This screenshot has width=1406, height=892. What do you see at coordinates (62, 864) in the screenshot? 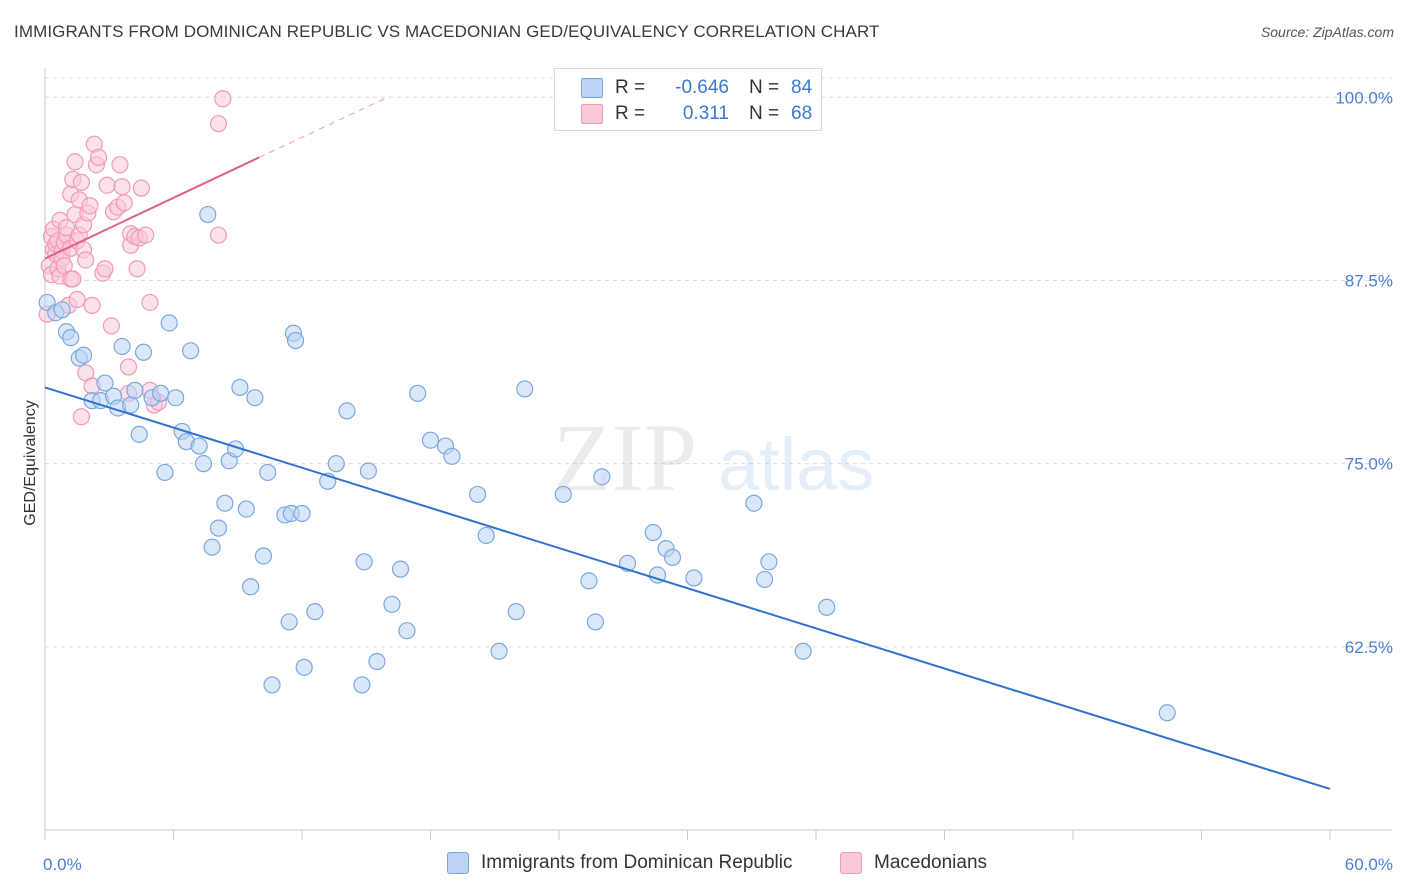
I see `x-tick-label: 0.0%` at bounding box center [62, 864].